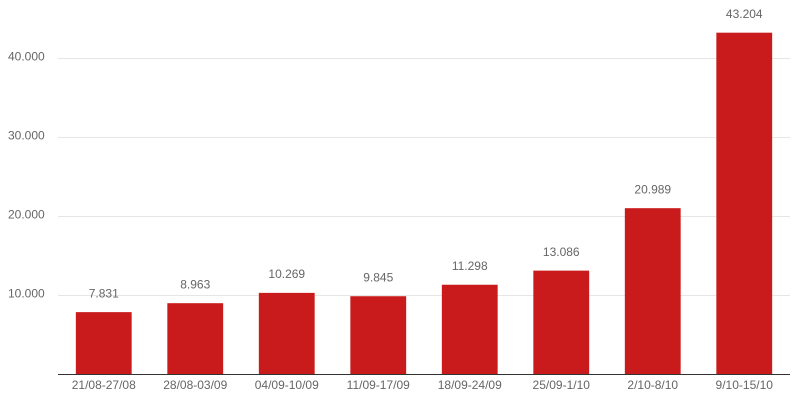  What do you see at coordinates (195, 284) in the screenshot?
I see `value-label: 8.963` at bounding box center [195, 284].